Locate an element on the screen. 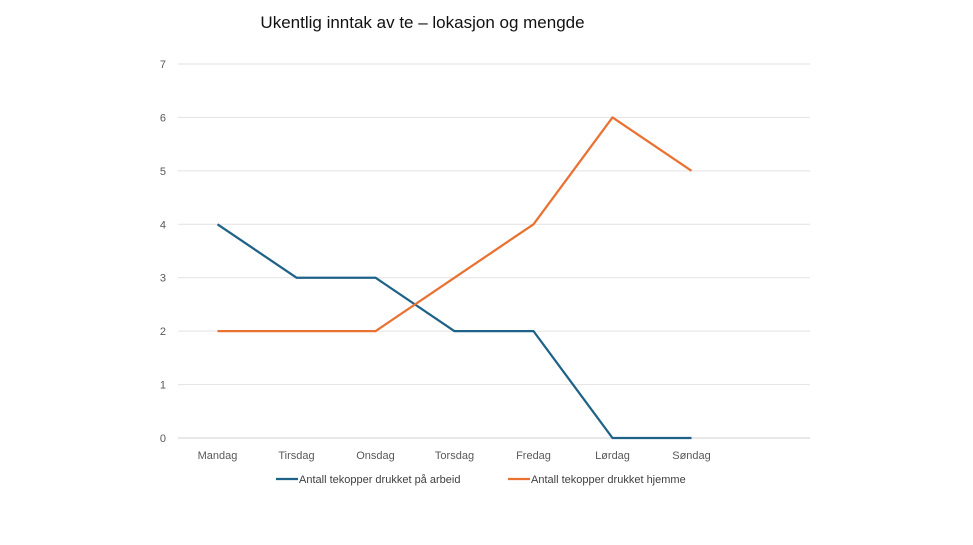 Image resolution: width=973 pixels, height=545 pixels. x-tick-label: Tirsdag is located at coordinates (296, 456).